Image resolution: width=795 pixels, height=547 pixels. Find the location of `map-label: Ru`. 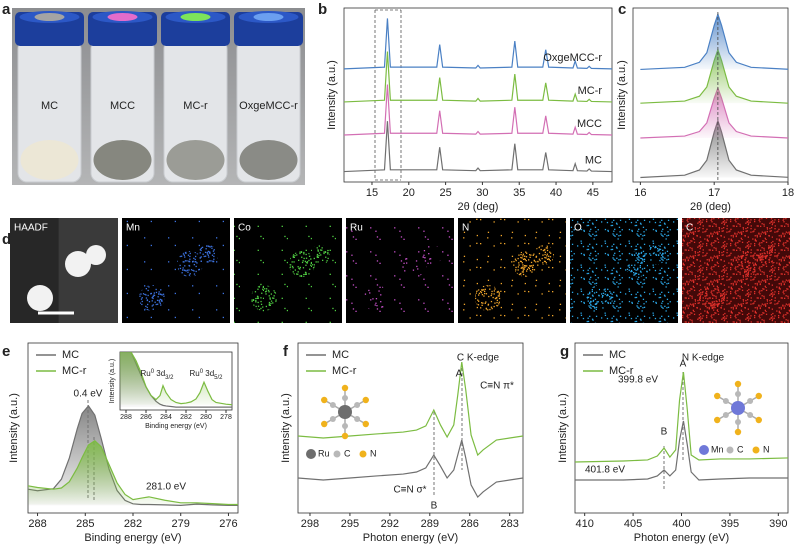

map-label: Ru is located at coordinates (356, 228).